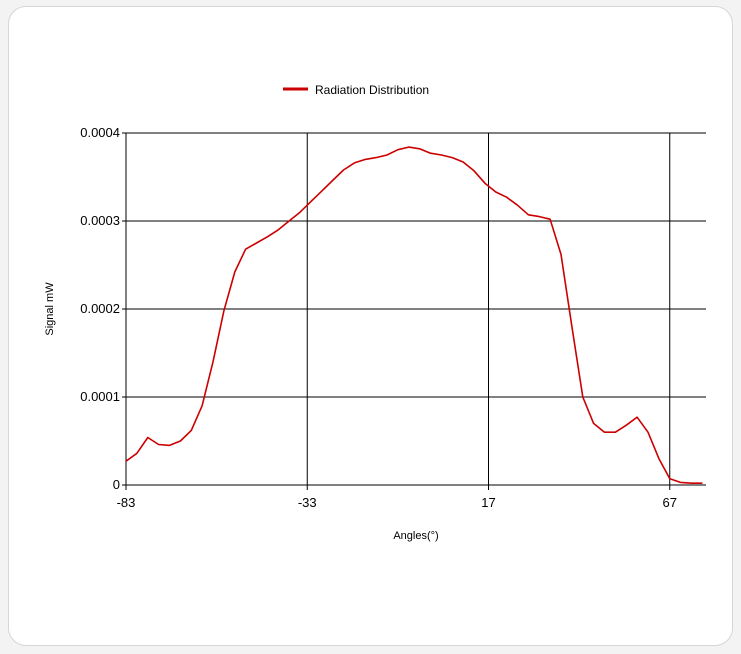  I want to click on y-tick-label: 0.0002, so click(100, 308).